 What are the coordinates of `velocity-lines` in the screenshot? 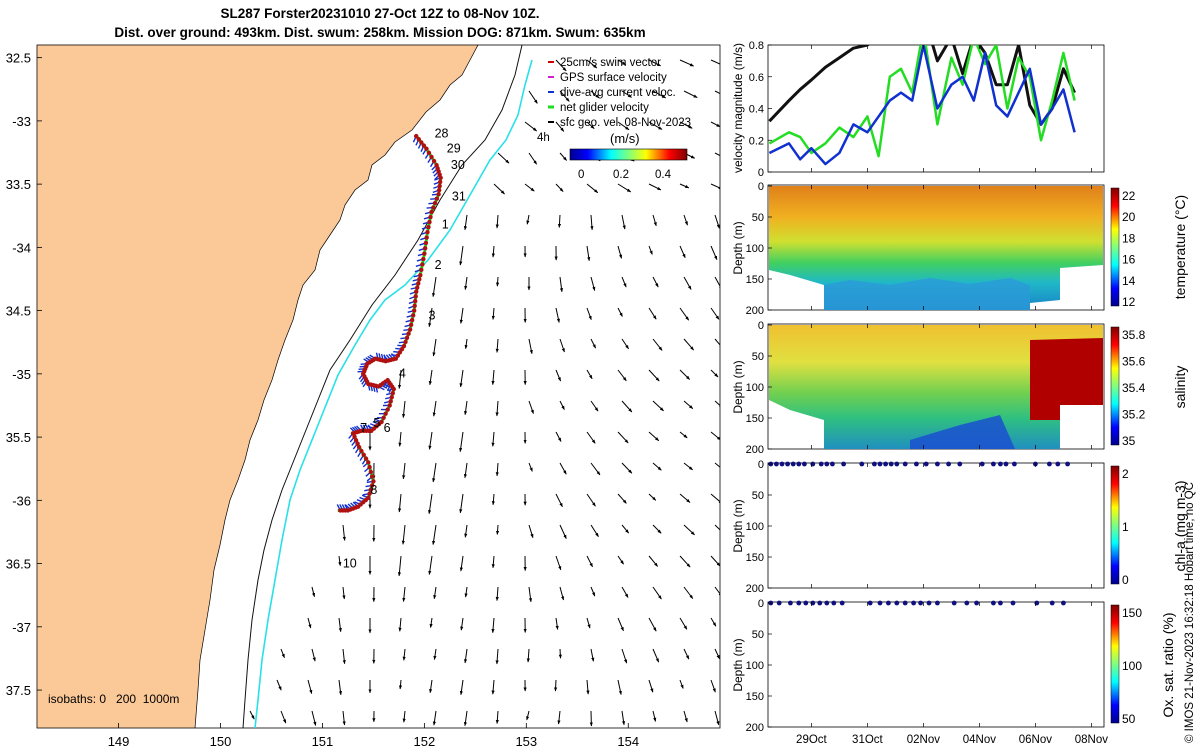 It's located at (922, 105).